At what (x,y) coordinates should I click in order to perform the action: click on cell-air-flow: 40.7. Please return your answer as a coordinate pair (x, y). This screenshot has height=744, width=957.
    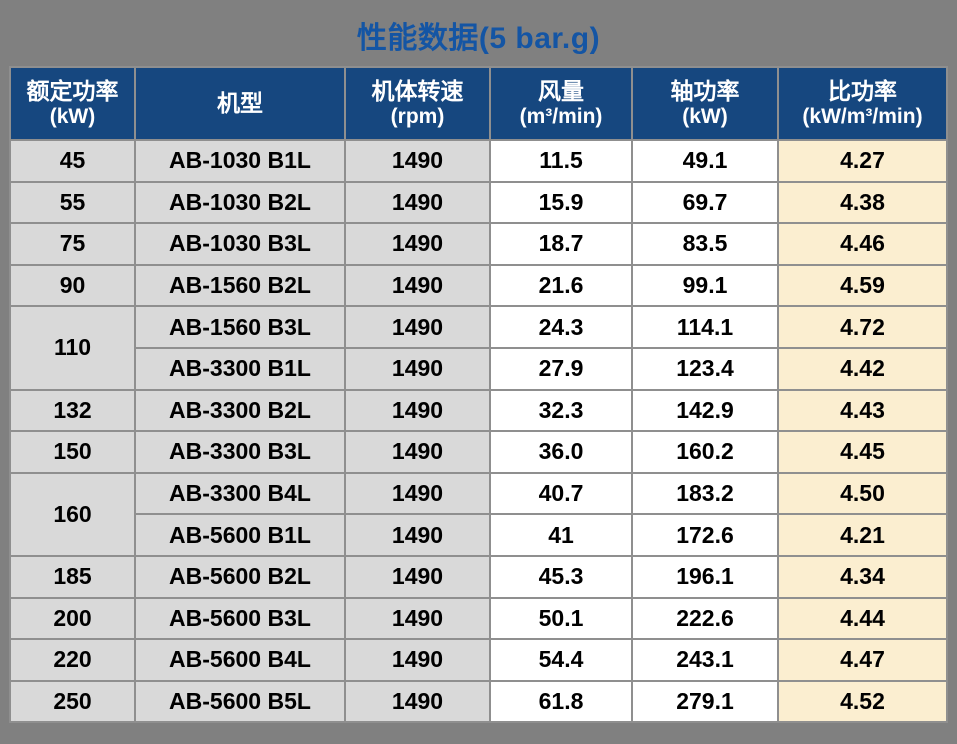
    Looking at the image, I should click on (561, 493).